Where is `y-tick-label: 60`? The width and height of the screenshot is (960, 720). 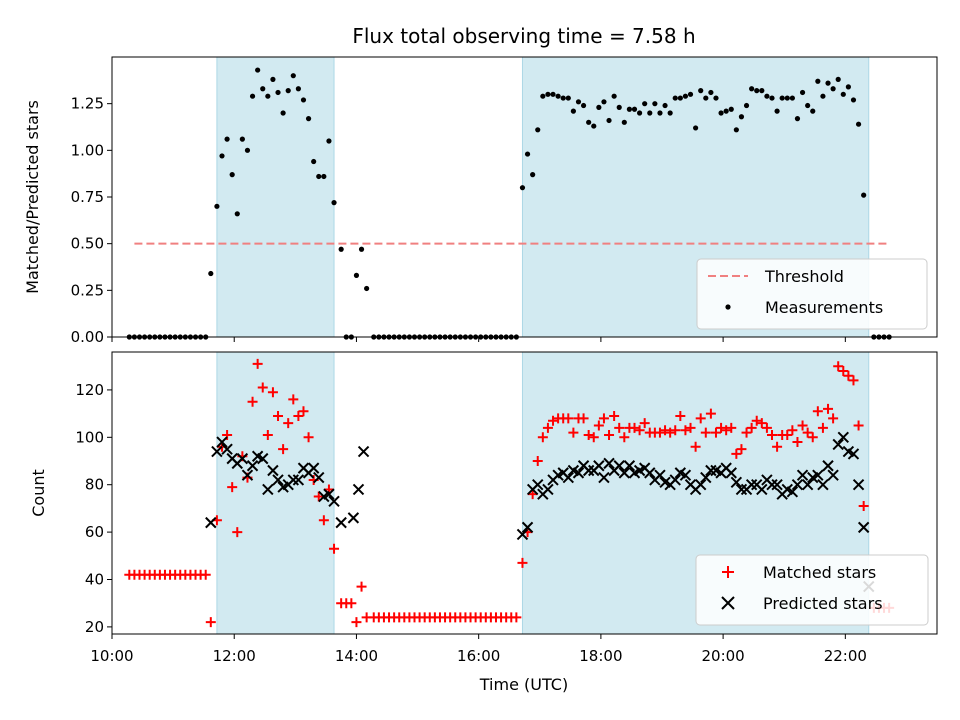
y-tick-label: 60 is located at coordinates (94, 532).